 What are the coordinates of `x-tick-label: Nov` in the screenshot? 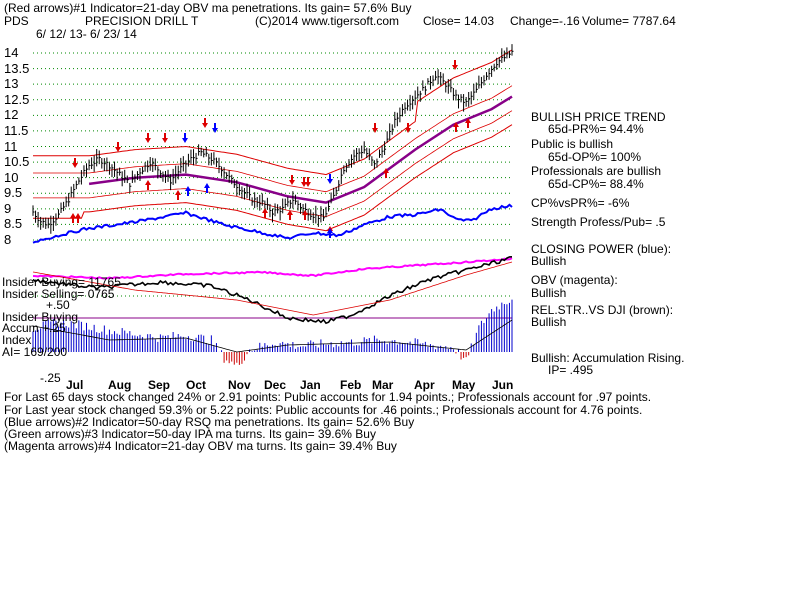 It's located at (239, 385).